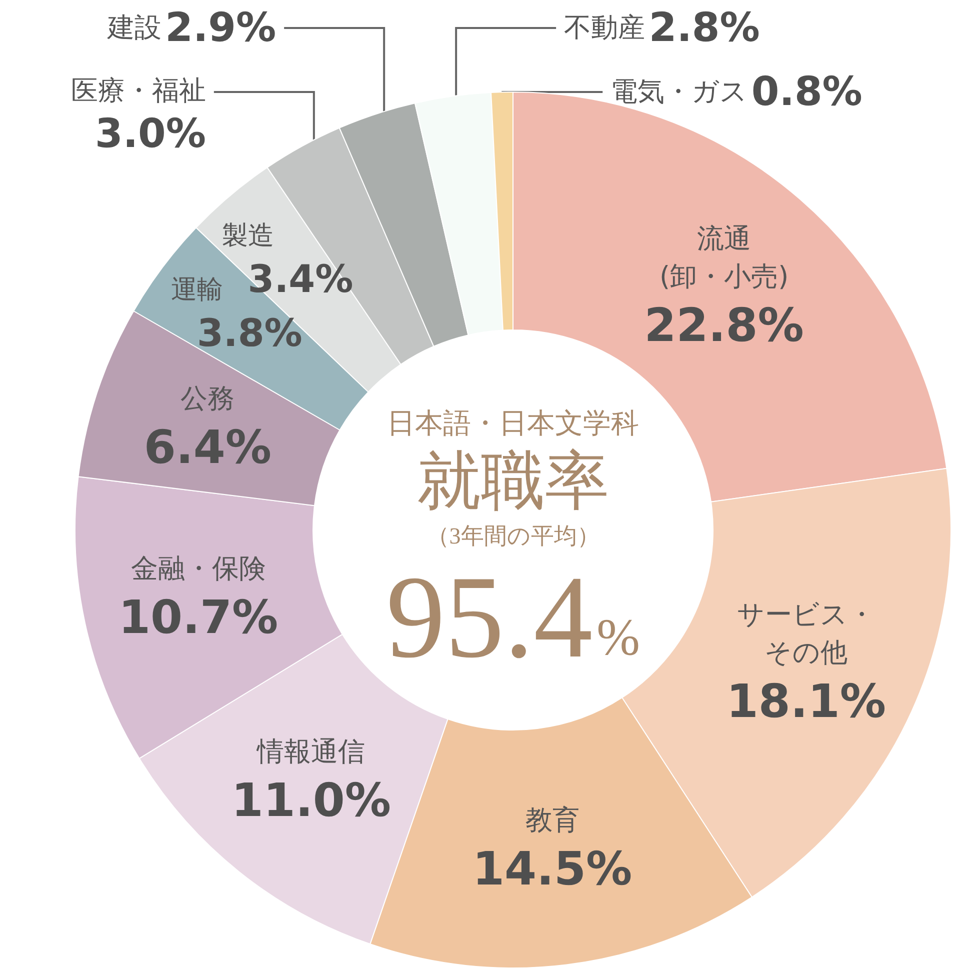  What do you see at coordinates (513, 536) in the screenshot?
I see `text: （3年間の平均）` at bounding box center [513, 536].